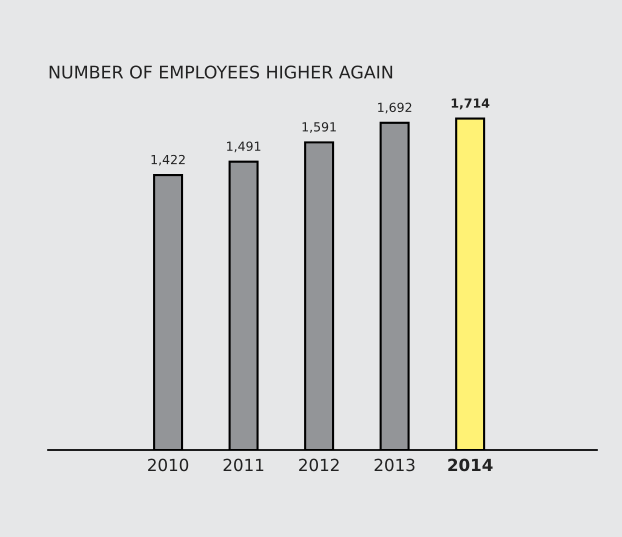  I want to click on data-label: 1,714, so click(471, 104).